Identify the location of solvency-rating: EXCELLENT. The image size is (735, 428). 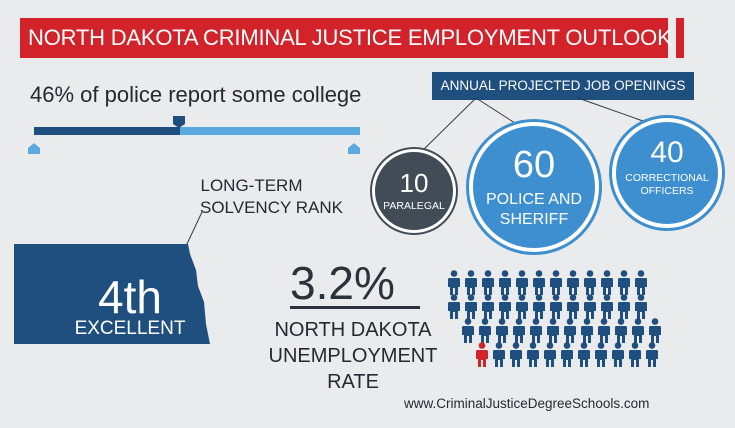
(130, 328).